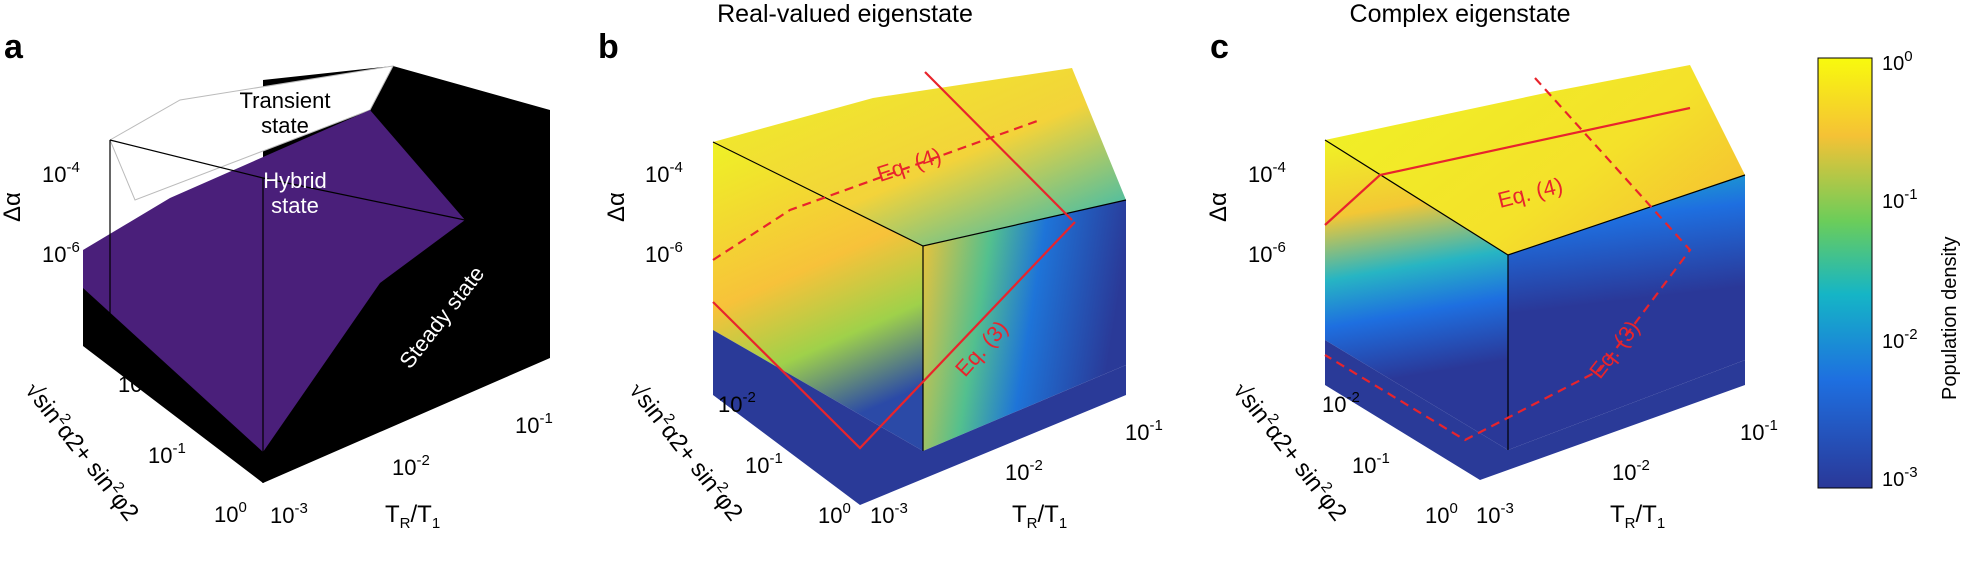 The height and width of the screenshot is (566, 1963). I want to click on tick-vert-b-1: 10⁻⁴, so click(664, 173).